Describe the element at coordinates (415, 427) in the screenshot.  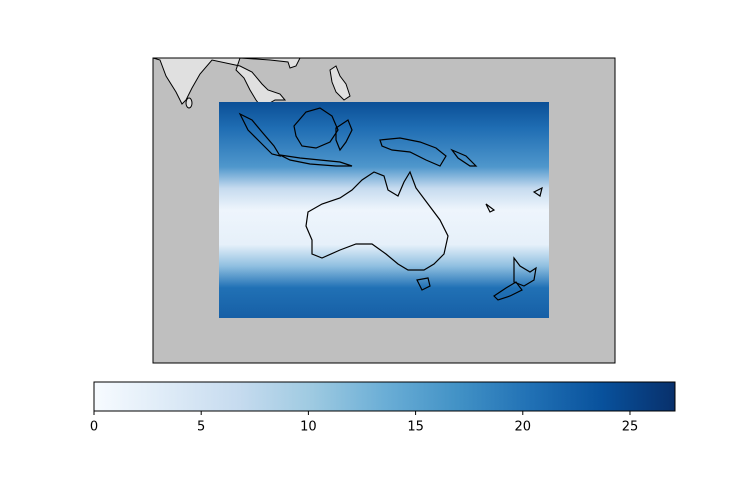
I see `colorbar-tick-label: 15` at that location.